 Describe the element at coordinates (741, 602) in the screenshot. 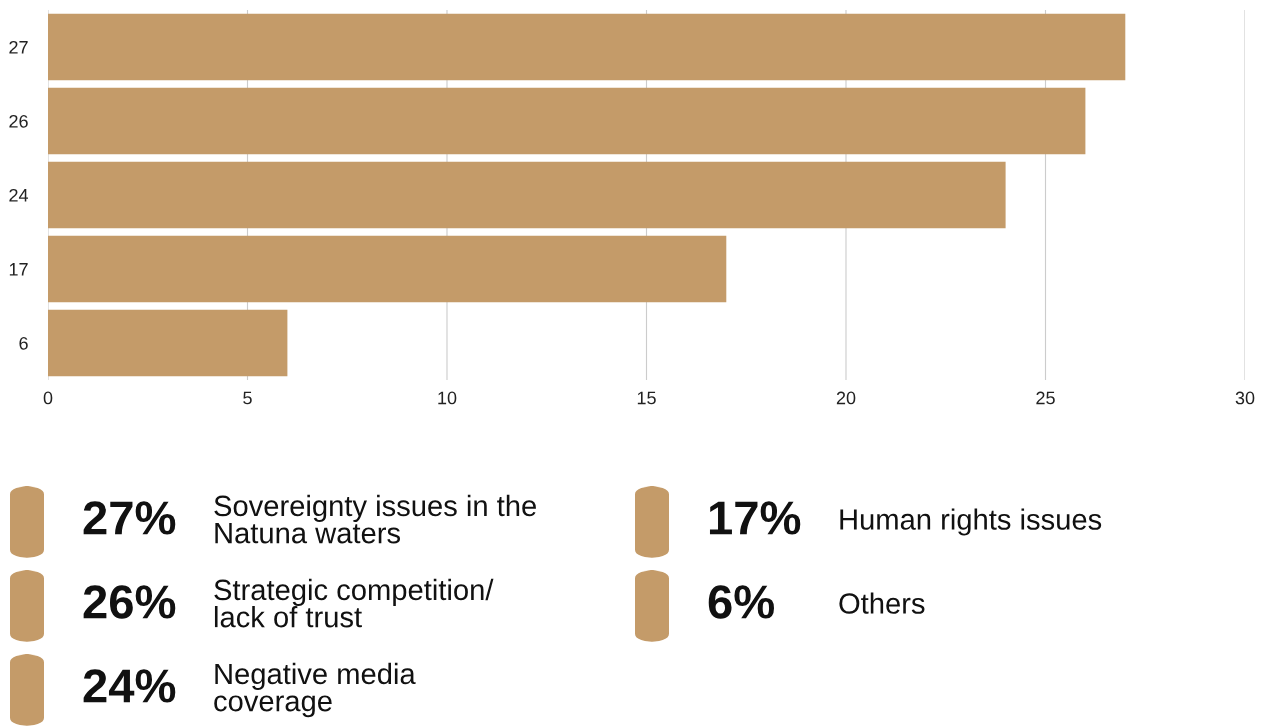

I see `text: 6%` at that location.